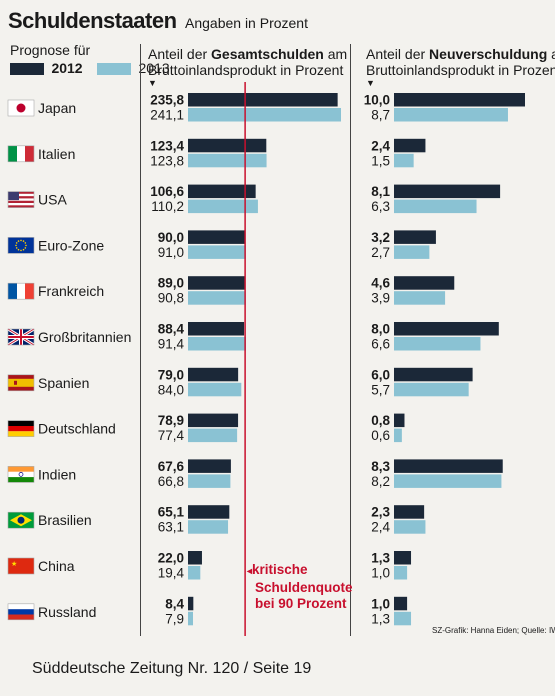 The width and height of the screenshot is (555, 696). What do you see at coordinates (92, 20) in the screenshot?
I see `chart-title: Schuldenstaaten` at bounding box center [92, 20].